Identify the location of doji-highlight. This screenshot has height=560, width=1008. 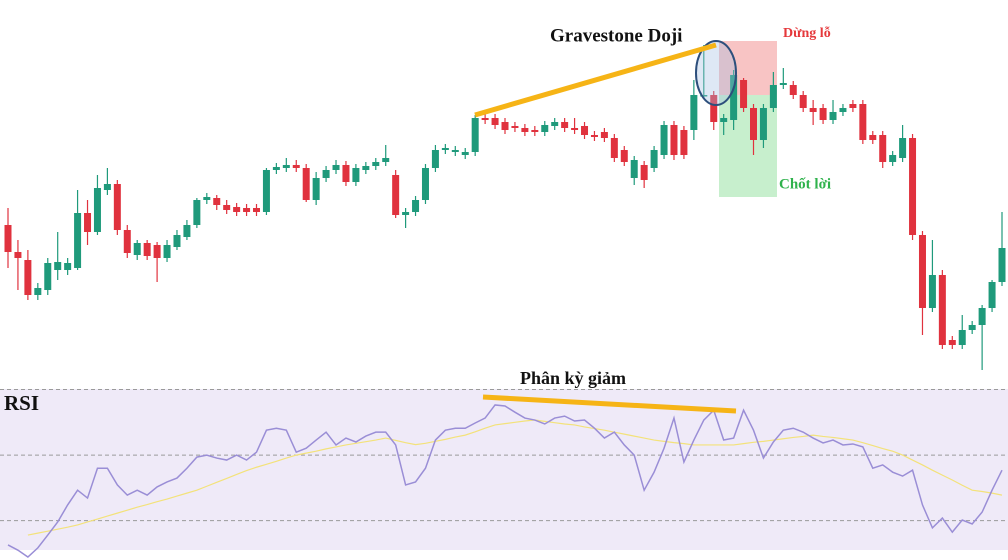
(716, 73).